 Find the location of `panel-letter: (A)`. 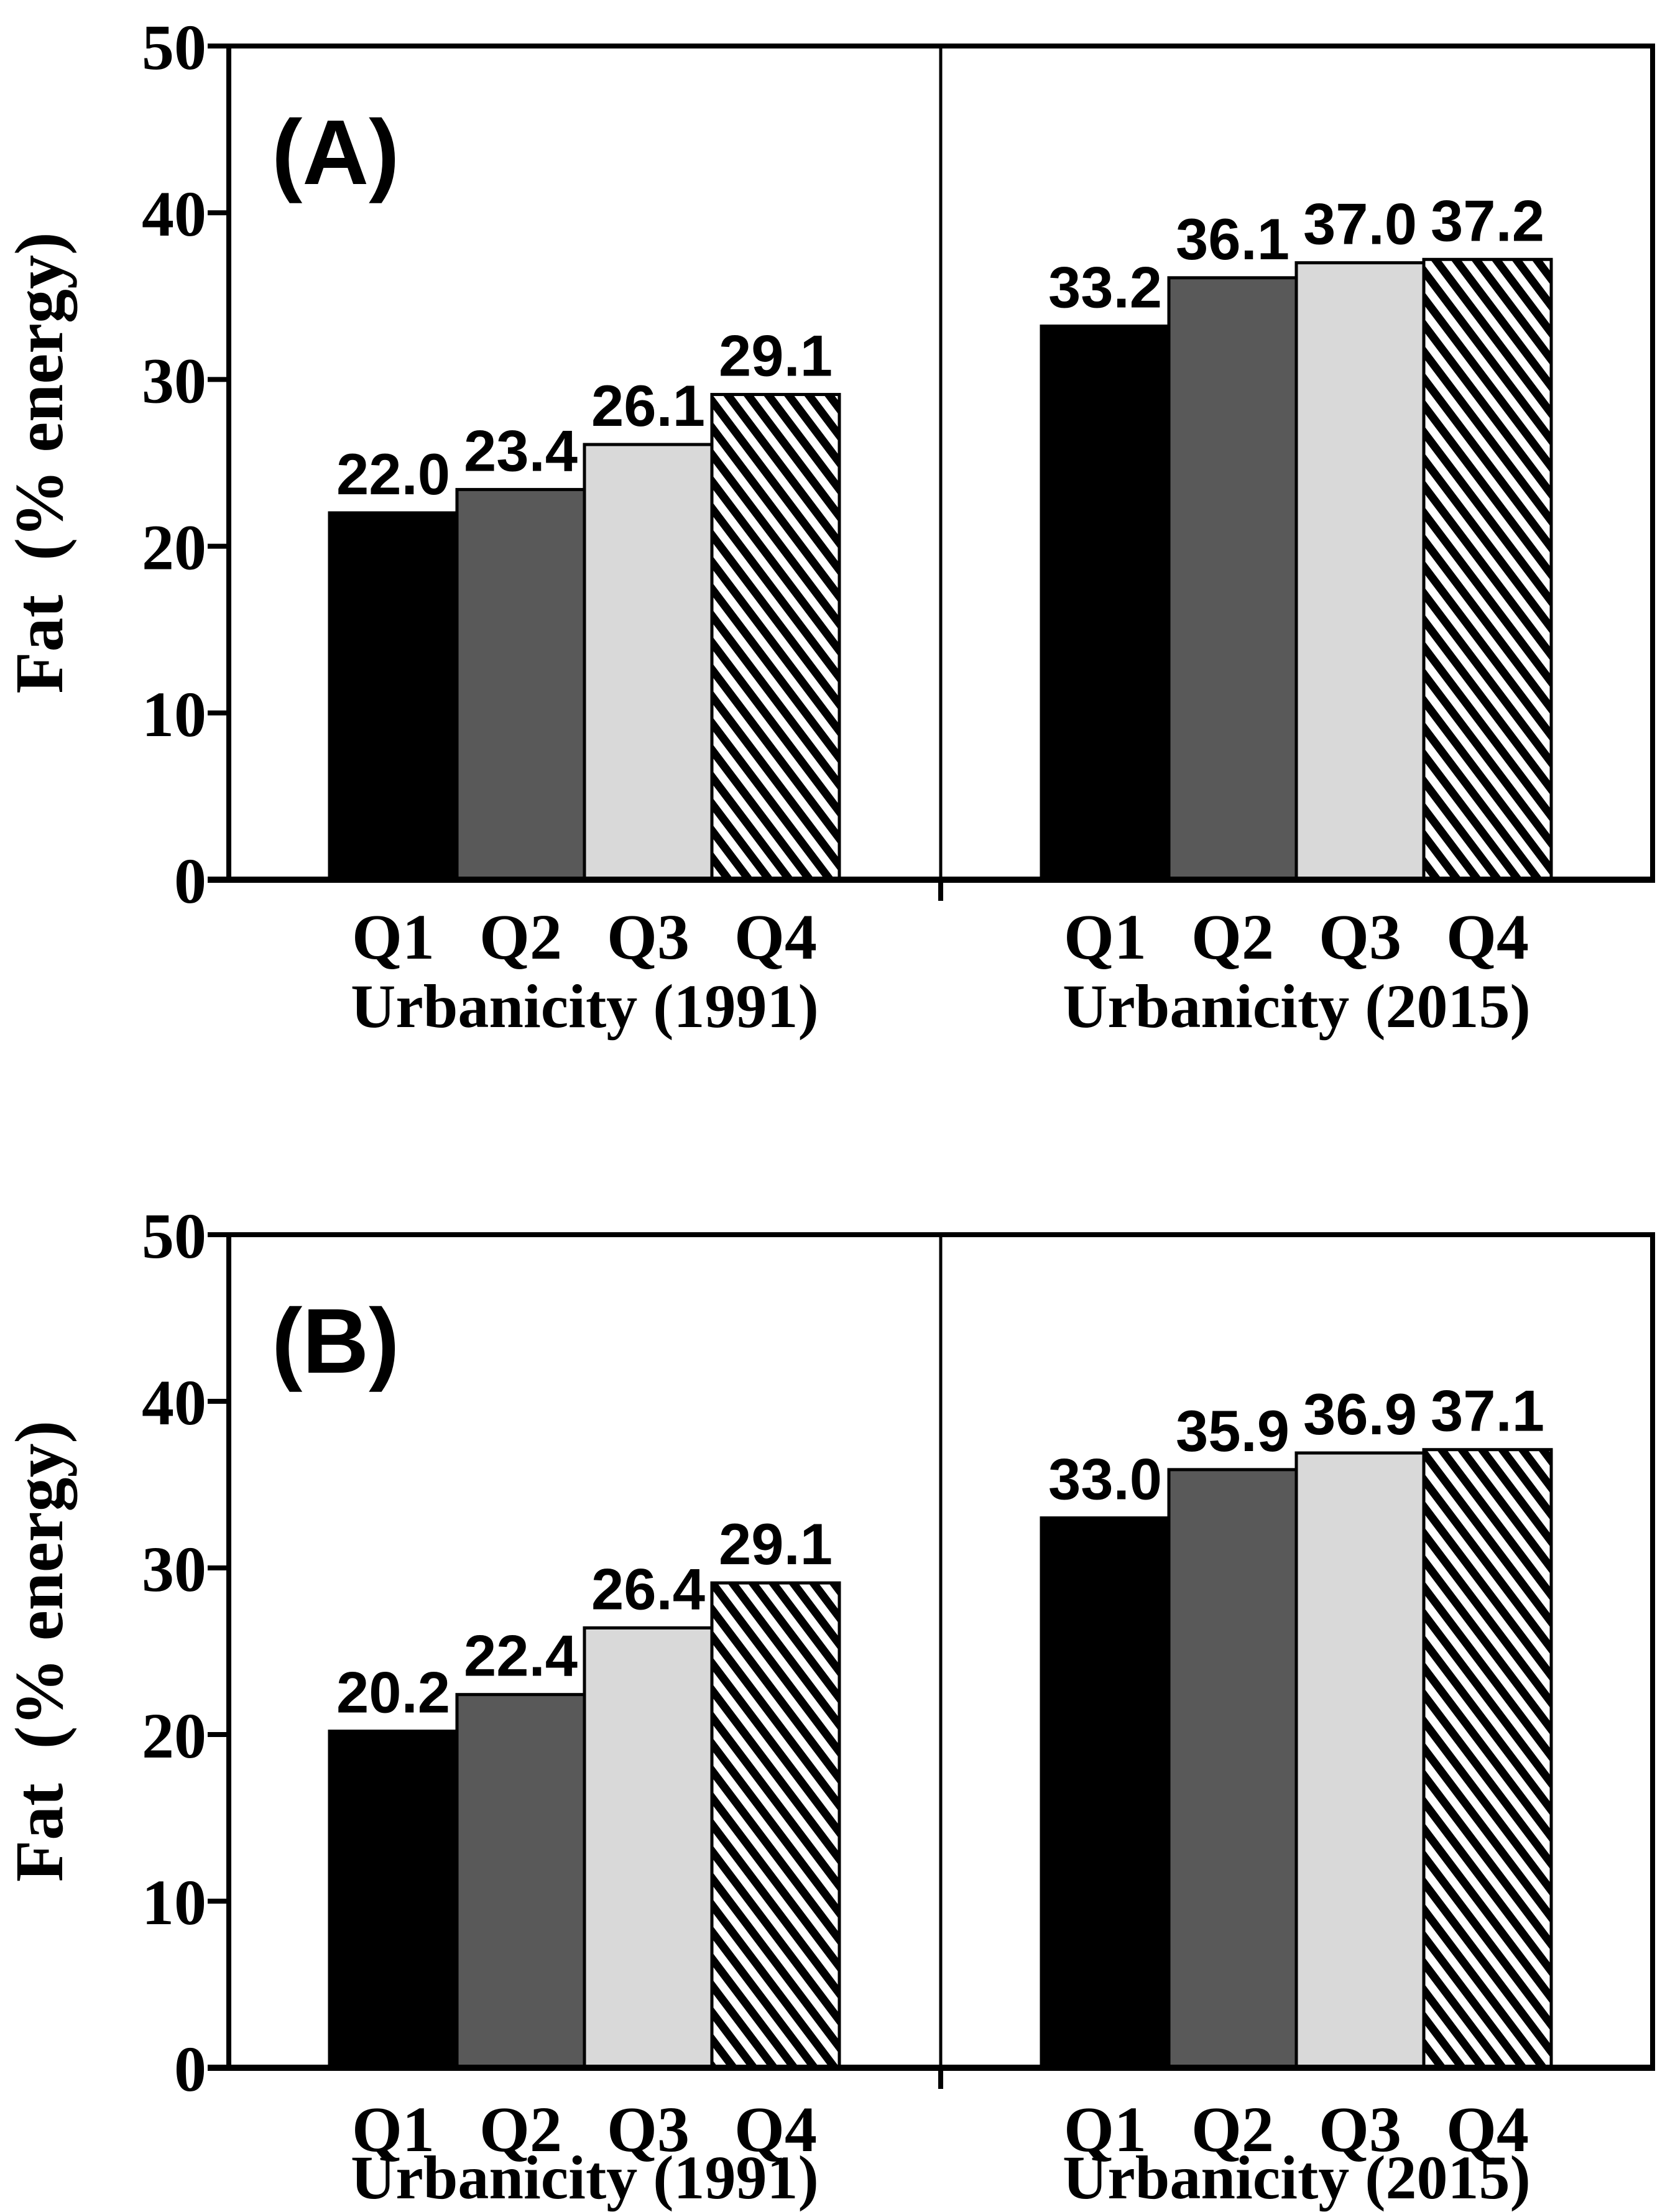

panel-letter: (A) is located at coordinates (335, 152).